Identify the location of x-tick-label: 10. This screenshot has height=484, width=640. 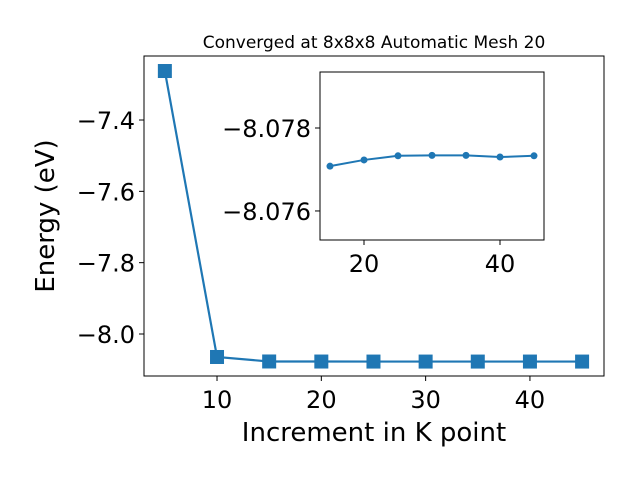
(217, 400).